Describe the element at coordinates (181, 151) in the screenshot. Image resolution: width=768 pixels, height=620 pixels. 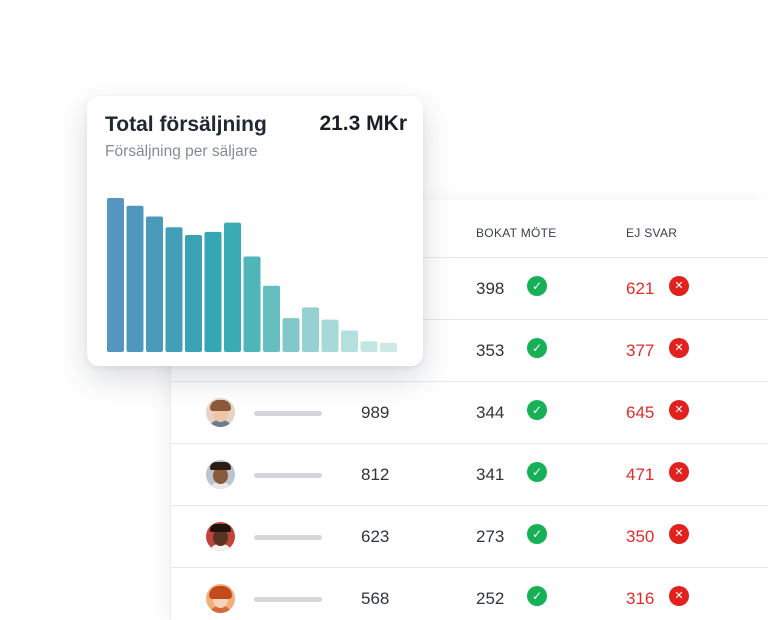
I see `card-subtitle: Försäljning per säljare` at that location.